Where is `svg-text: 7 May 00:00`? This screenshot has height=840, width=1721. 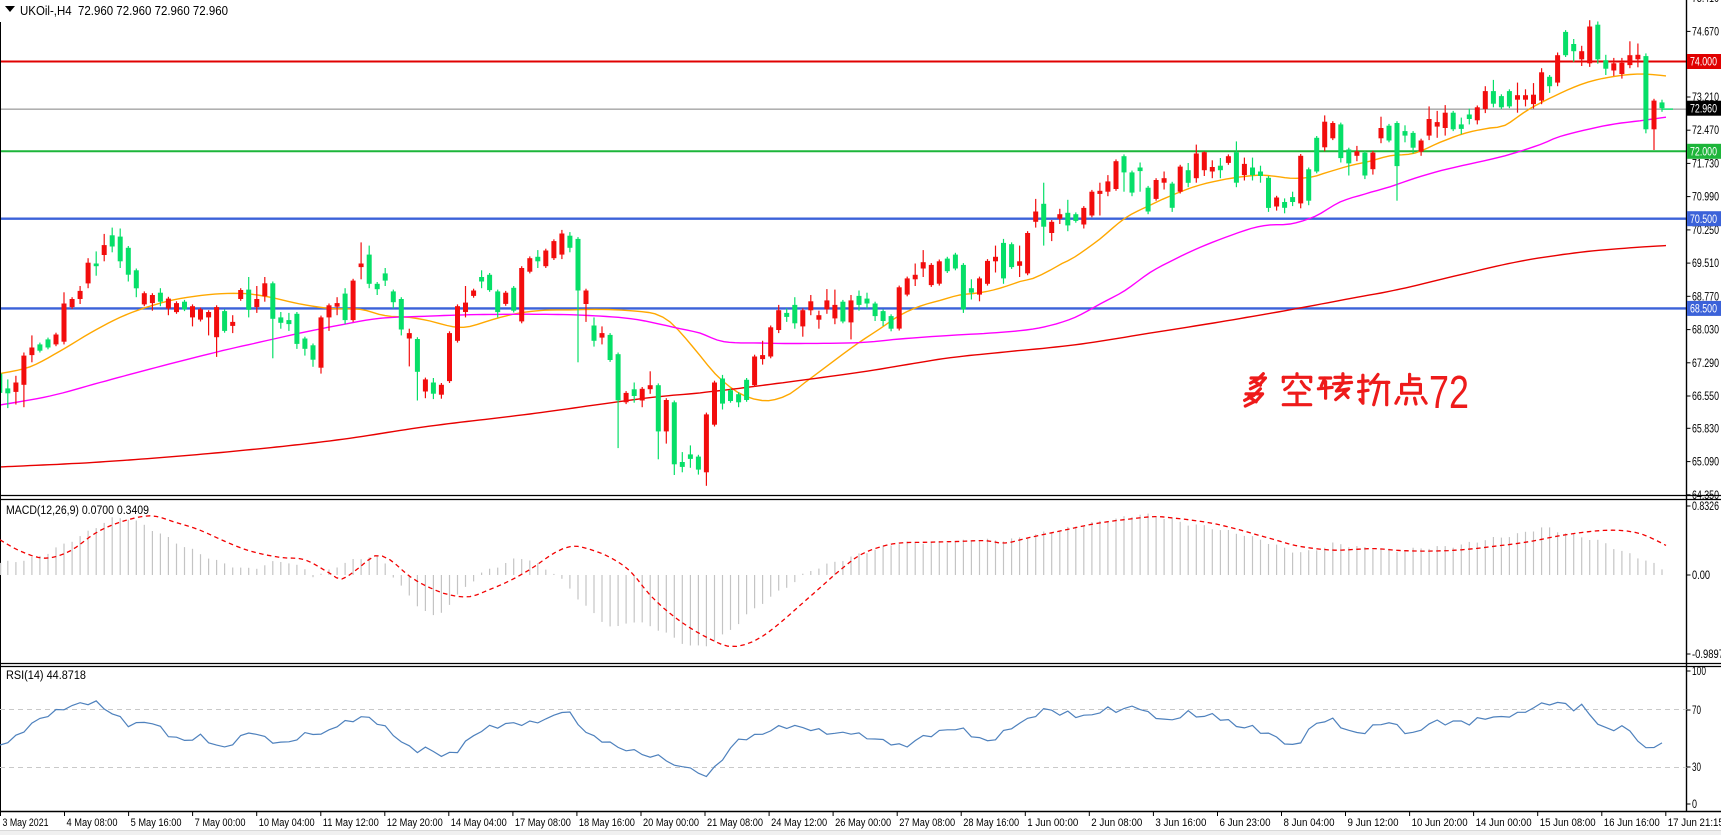
svg-text: 7 May 00:00 is located at coordinates (220, 823).